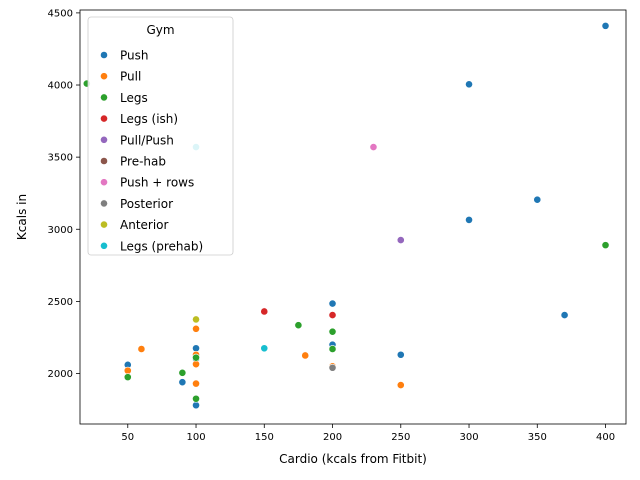  I want to click on y-tick-label: 2000, so click(60, 374).